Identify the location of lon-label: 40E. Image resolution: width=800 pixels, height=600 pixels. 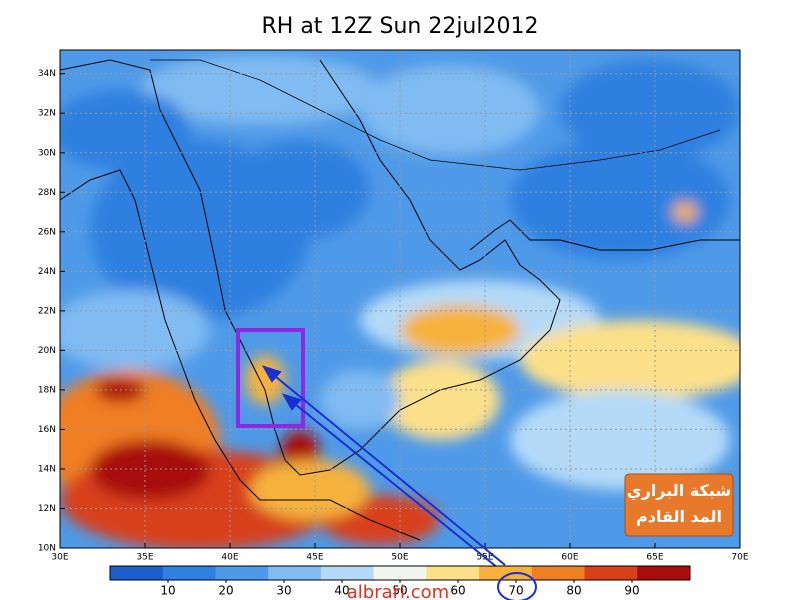
(229, 558).